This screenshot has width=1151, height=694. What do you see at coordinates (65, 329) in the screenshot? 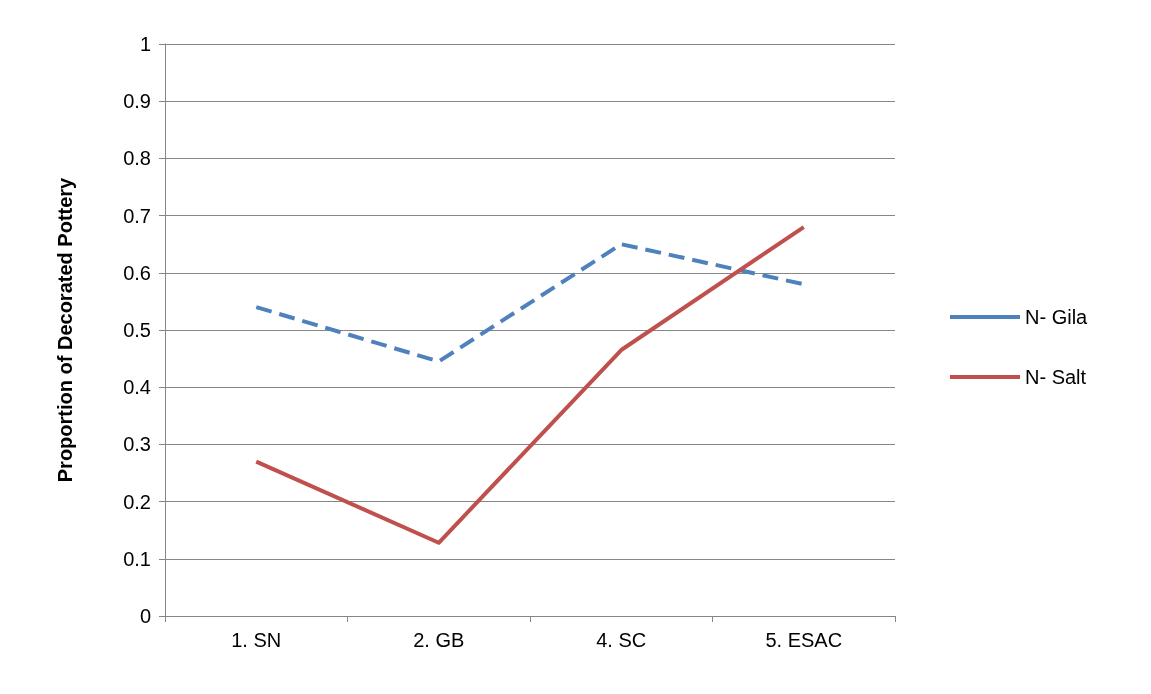
I see `y-axis-title: Proportion of Decorated Pottery` at bounding box center [65, 329].